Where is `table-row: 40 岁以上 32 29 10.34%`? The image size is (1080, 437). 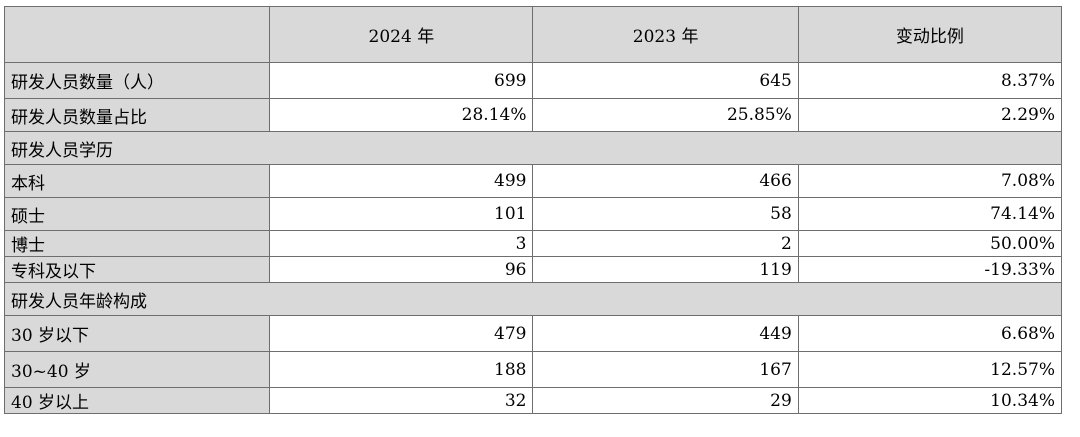
table-row: 40 岁以上 32 29 10.34% is located at coordinates (533, 400).